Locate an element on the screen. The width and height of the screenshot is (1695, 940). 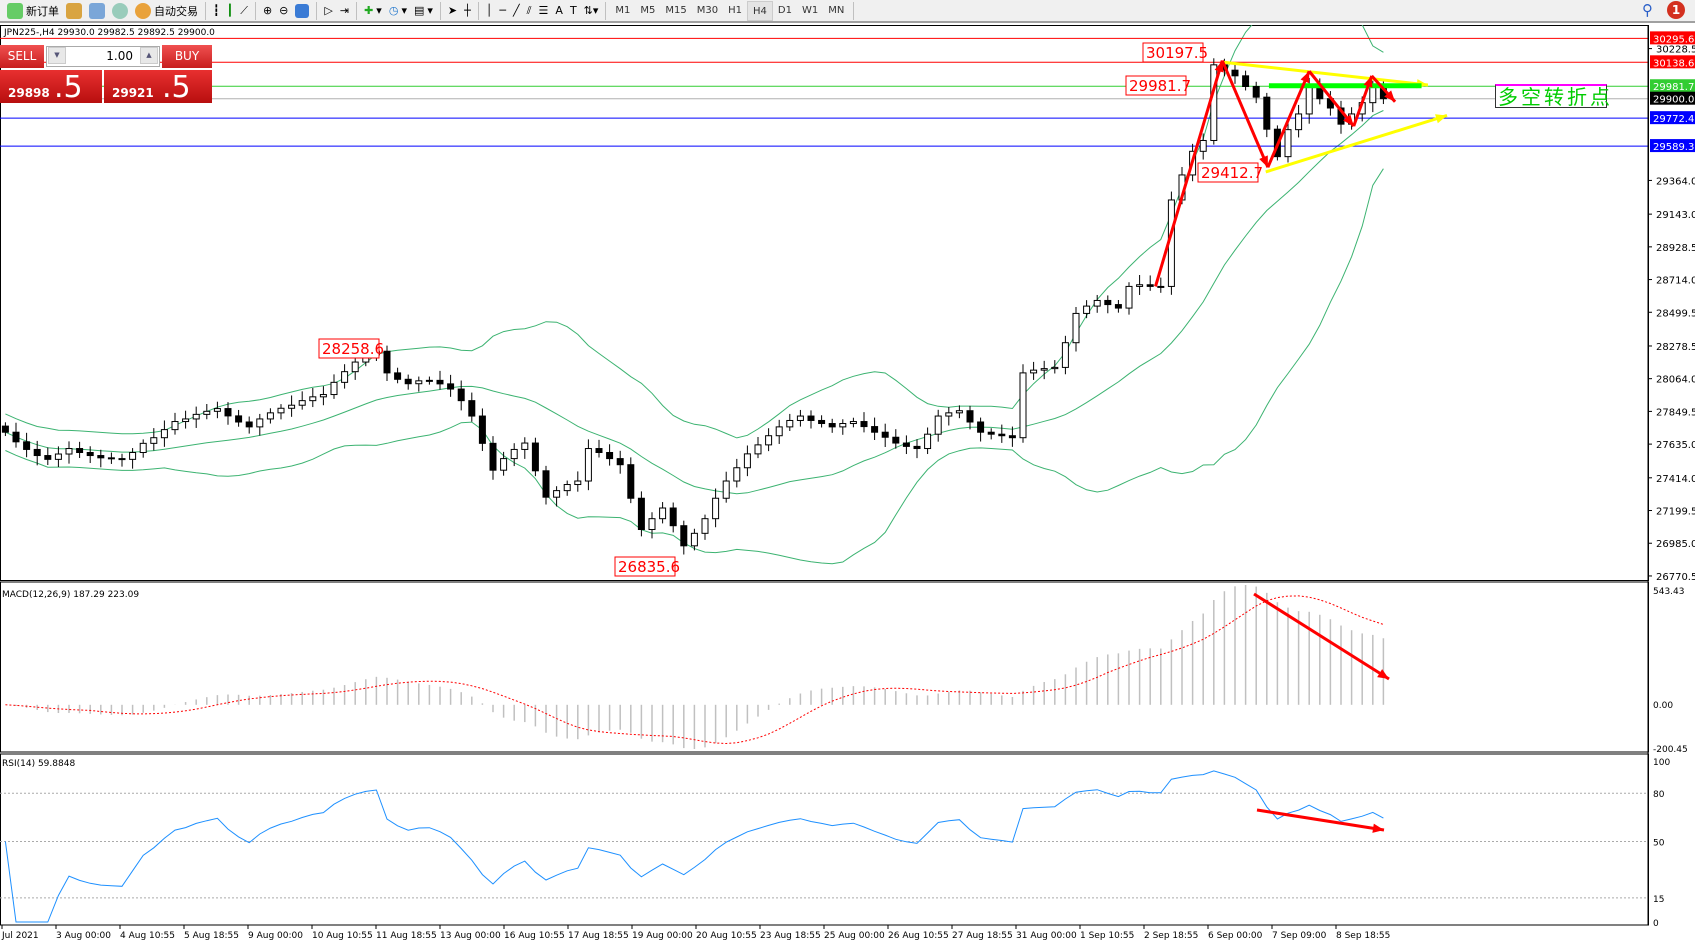
text-tool: A is located at coordinates (559, 10).